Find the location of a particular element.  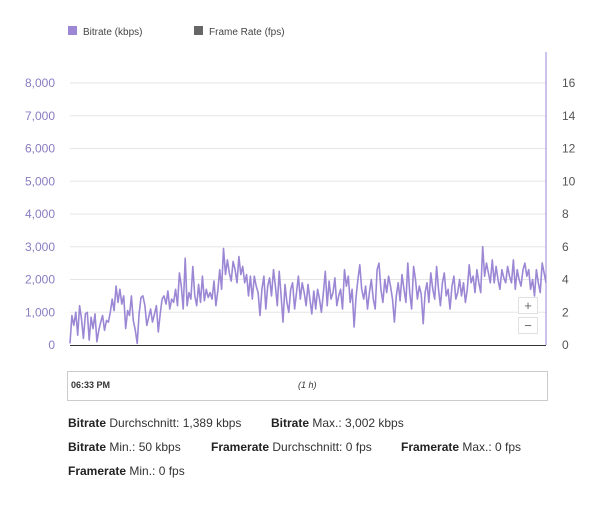

y-axis-right: 0 2 4 6 8 10 12 14 16 is located at coordinates (569, 214).